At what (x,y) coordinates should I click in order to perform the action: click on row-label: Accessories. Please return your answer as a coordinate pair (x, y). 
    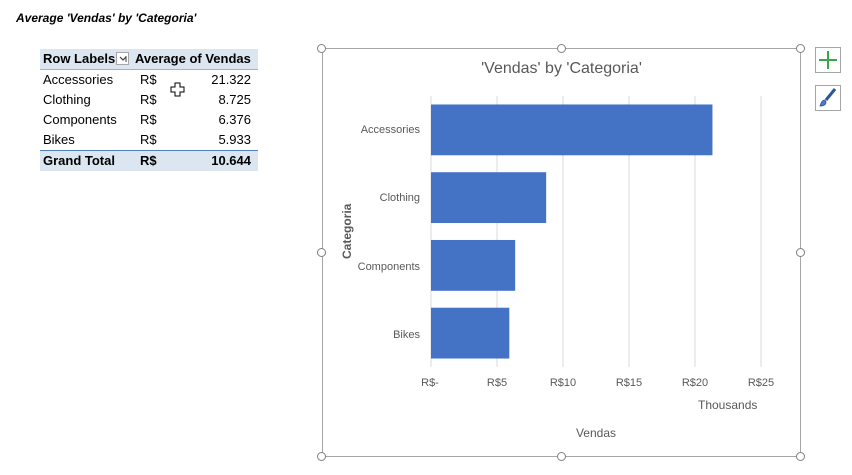
    Looking at the image, I should click on (78, 79).